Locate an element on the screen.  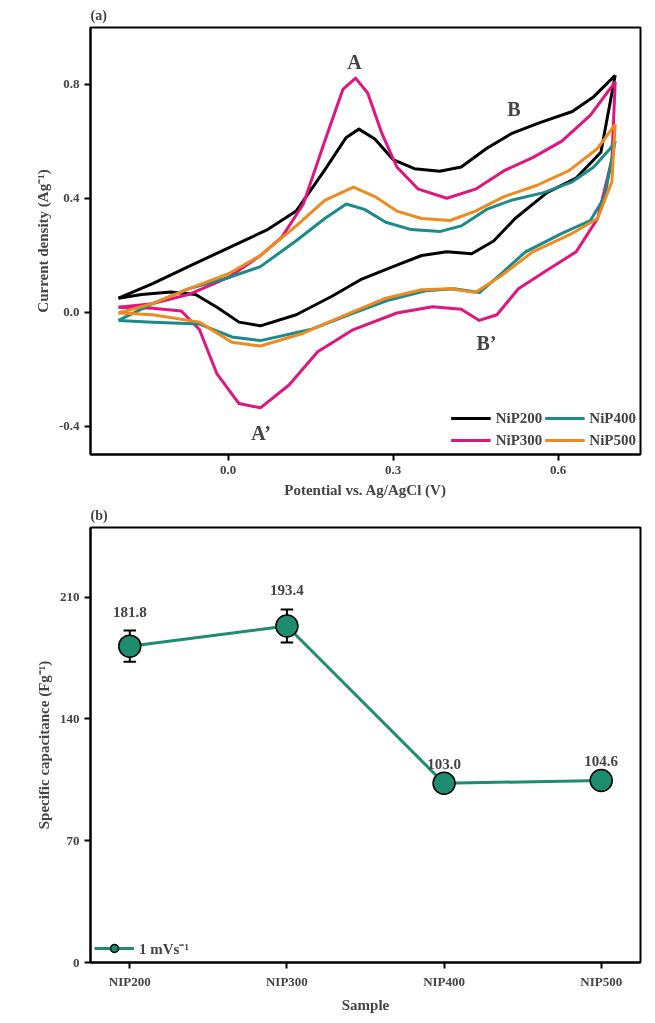
y-tick-label: 0.8 is located at coordinates (71, 84).